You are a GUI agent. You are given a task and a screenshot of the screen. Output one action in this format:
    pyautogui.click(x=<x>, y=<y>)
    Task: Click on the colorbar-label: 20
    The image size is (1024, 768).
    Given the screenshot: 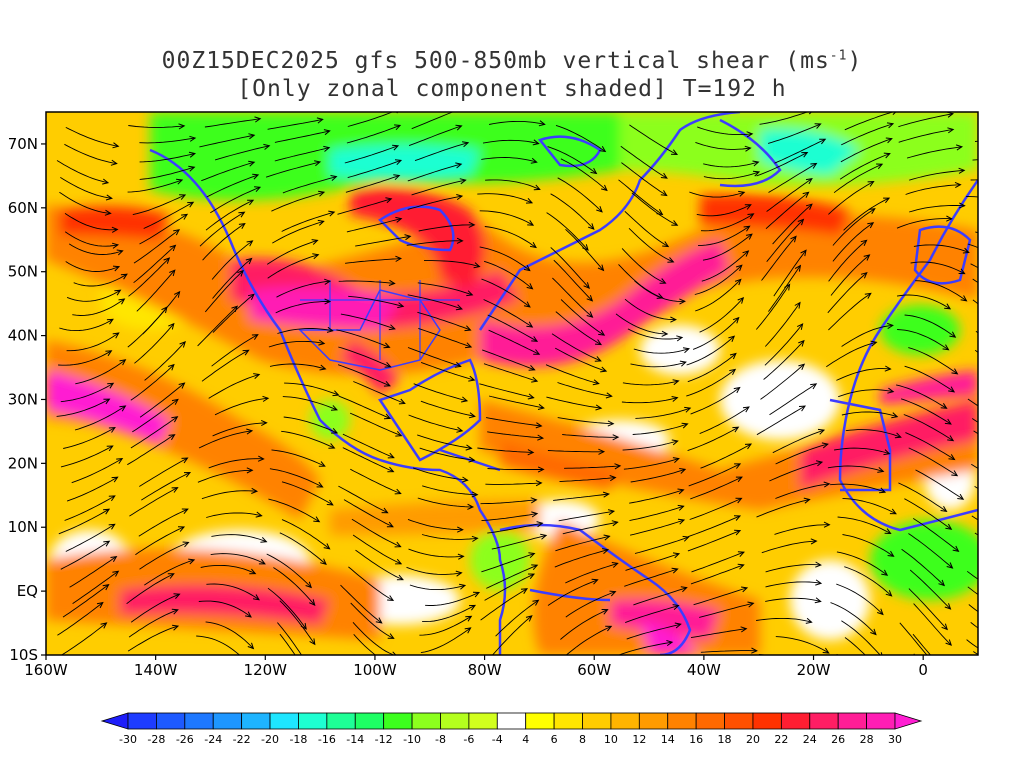 What is the action you would take?
    pyautogui.click(x=753, y=739)
    